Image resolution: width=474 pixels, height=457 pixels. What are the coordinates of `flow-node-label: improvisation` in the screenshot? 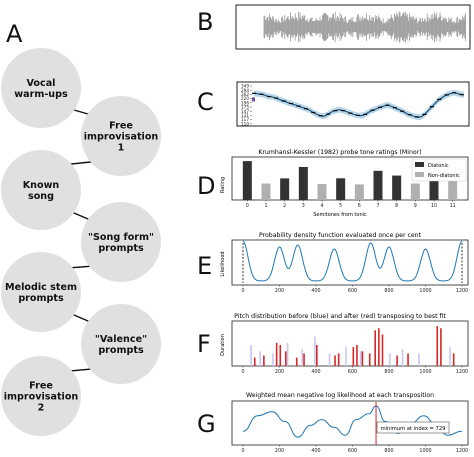 It's located at (121, 137).